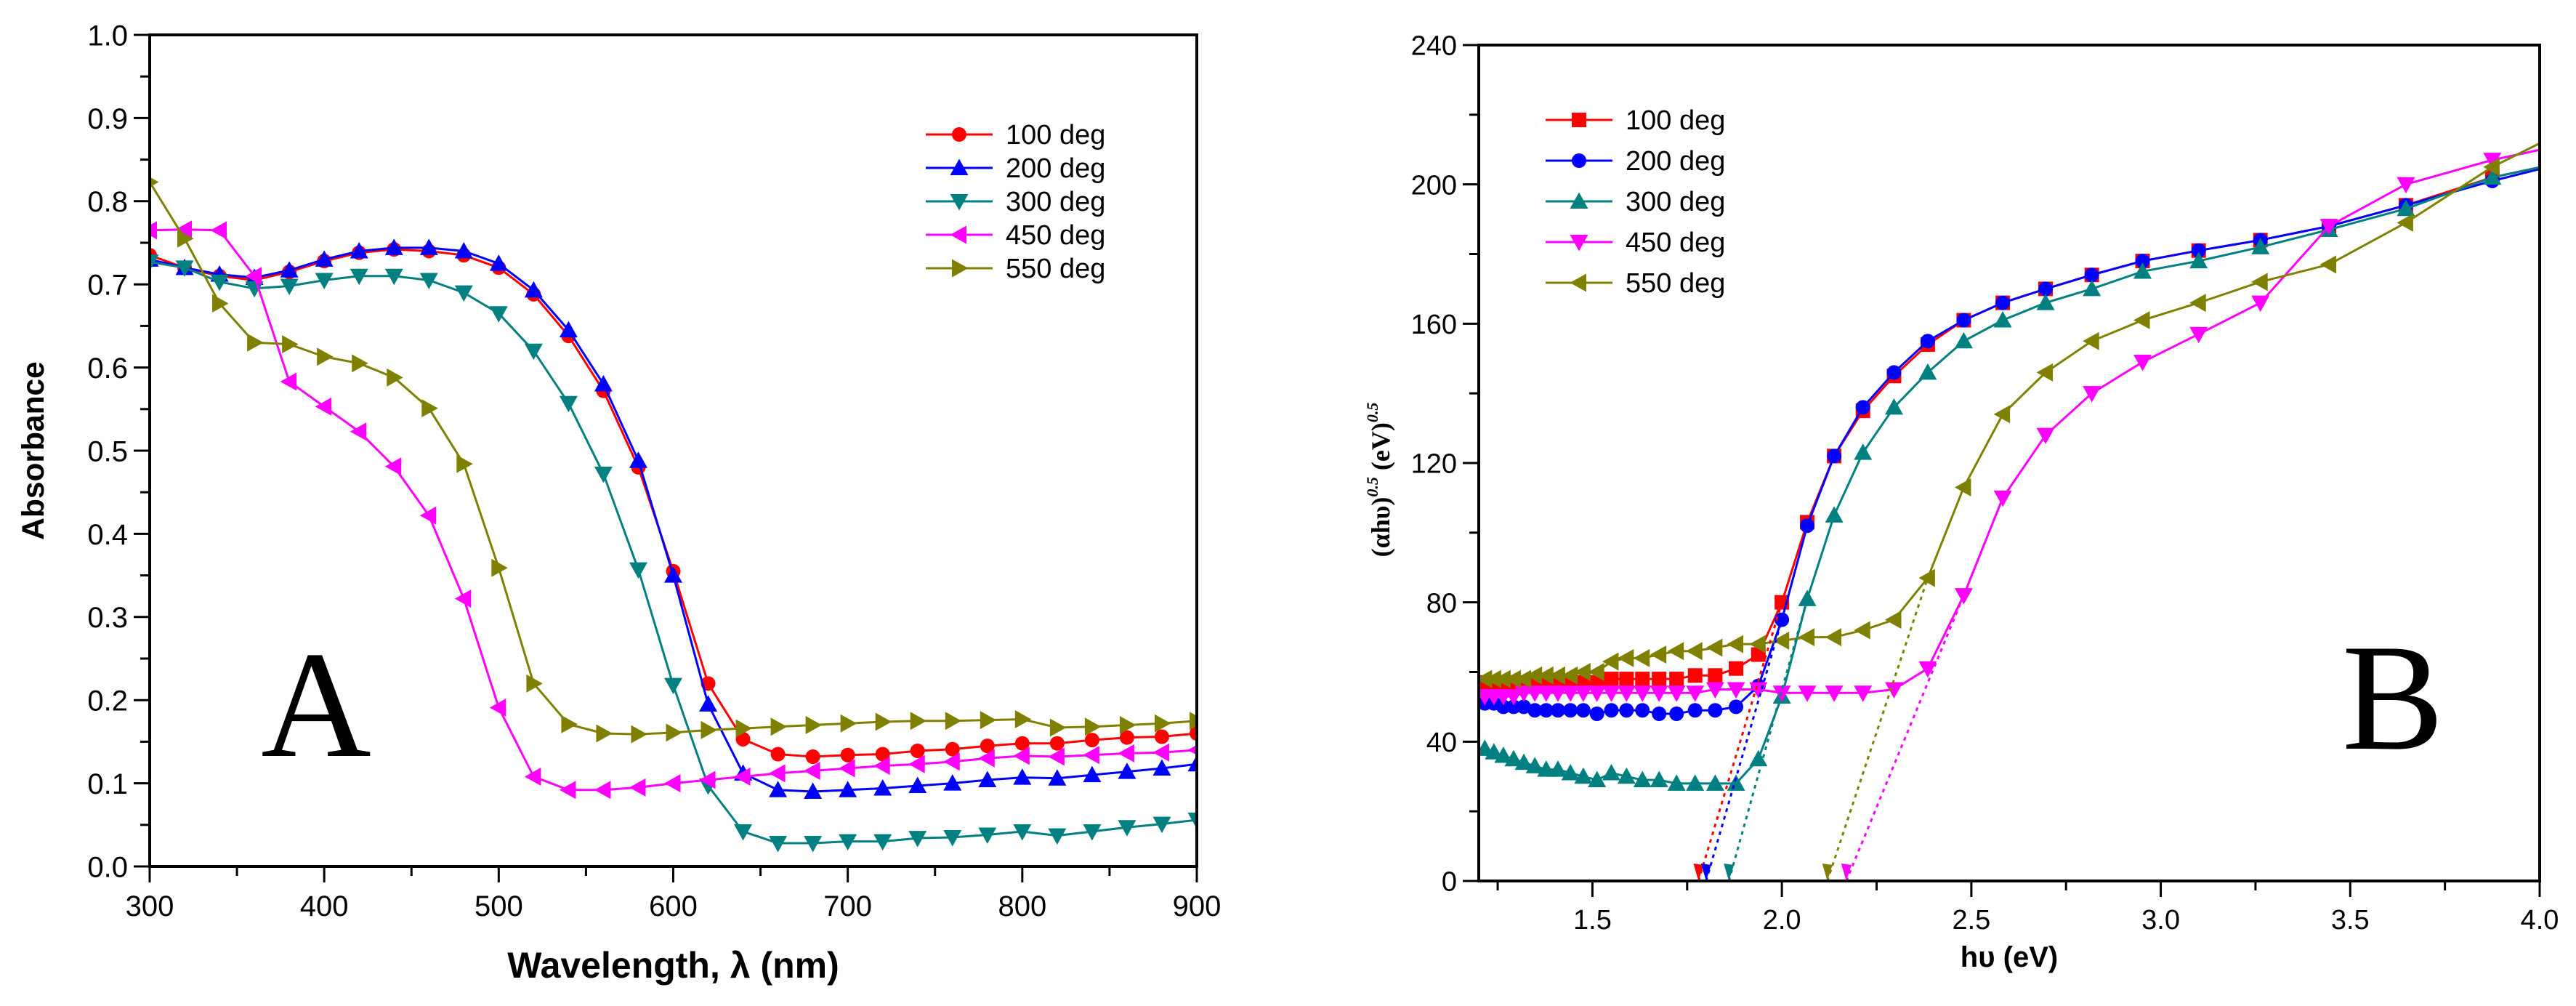  I want to click on legend-marker, so click(1578, 282).